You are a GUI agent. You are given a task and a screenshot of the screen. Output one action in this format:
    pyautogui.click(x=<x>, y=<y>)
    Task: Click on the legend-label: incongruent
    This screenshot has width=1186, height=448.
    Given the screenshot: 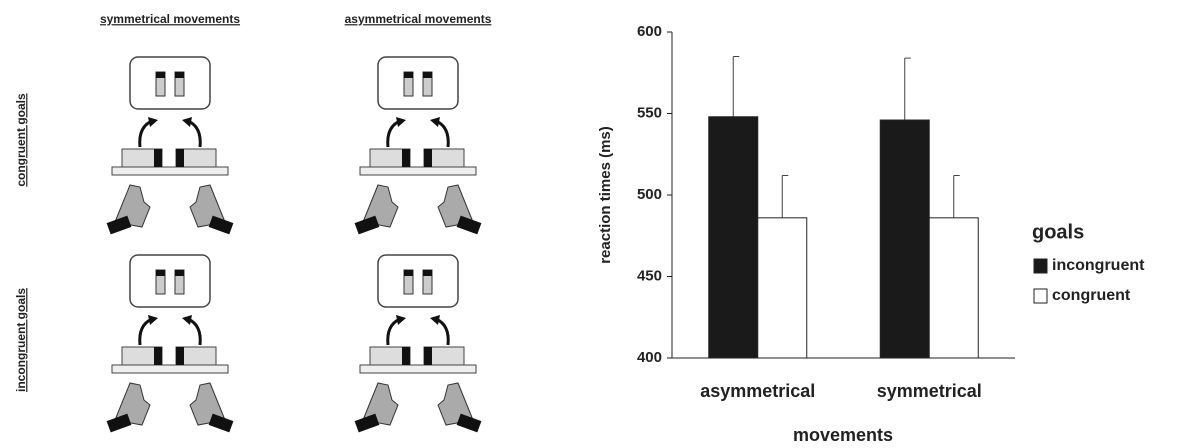 What is the action you would take?
    pyautogui.click(x=1098, y=265)
    